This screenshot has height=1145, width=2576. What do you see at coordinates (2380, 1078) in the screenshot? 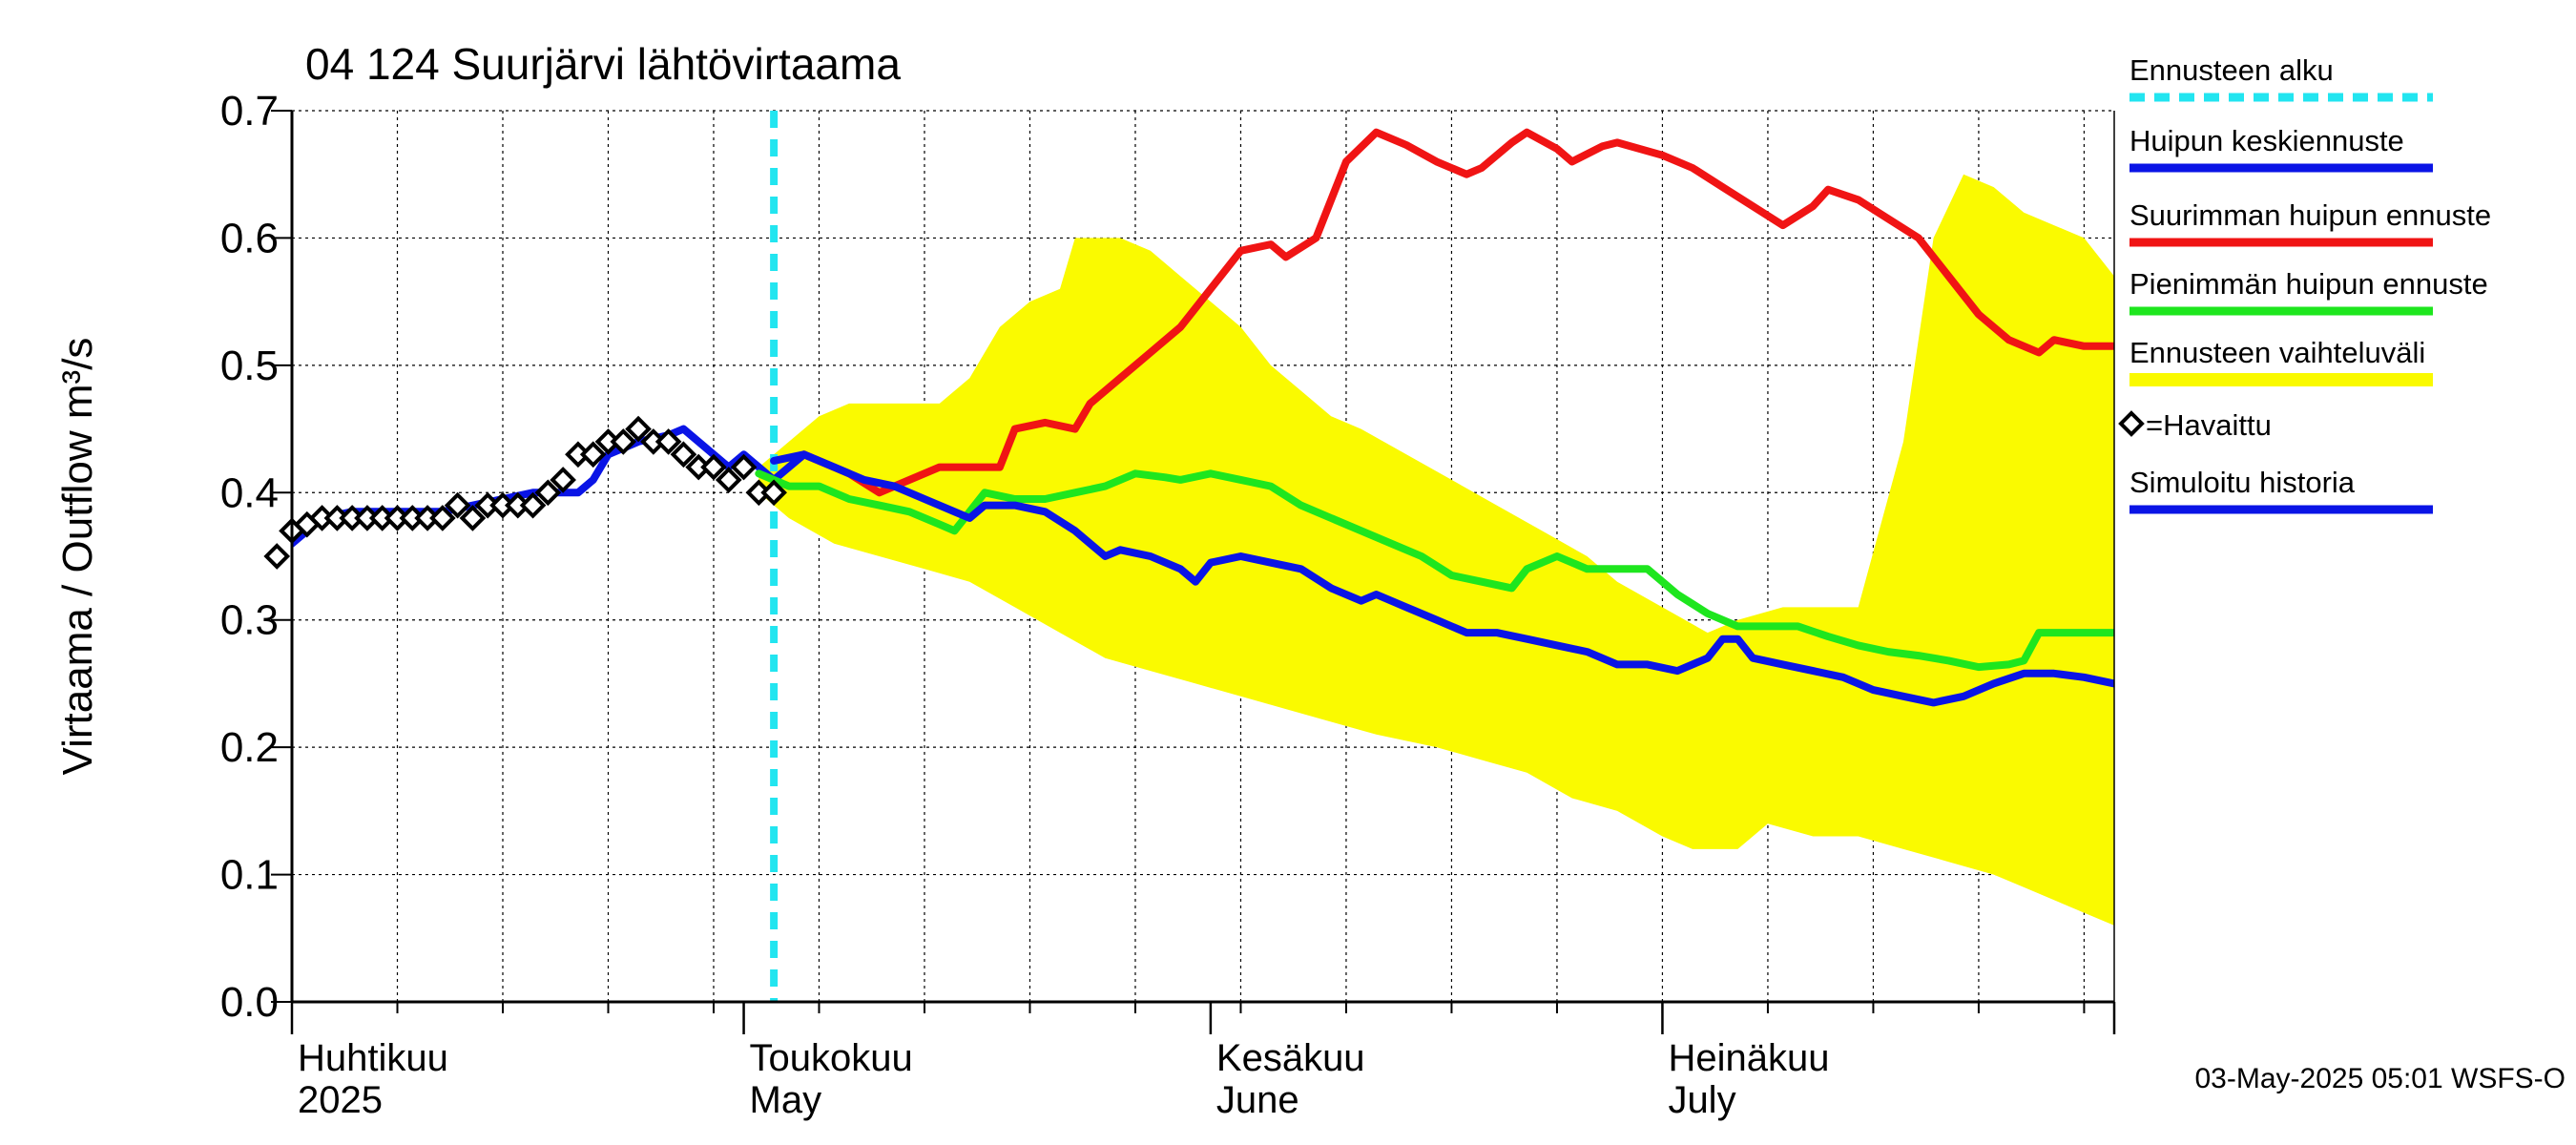
I see `timestamp-footer: 03-May-2025 05:01 WSFS-O` at bounding box center [2380, 1078].